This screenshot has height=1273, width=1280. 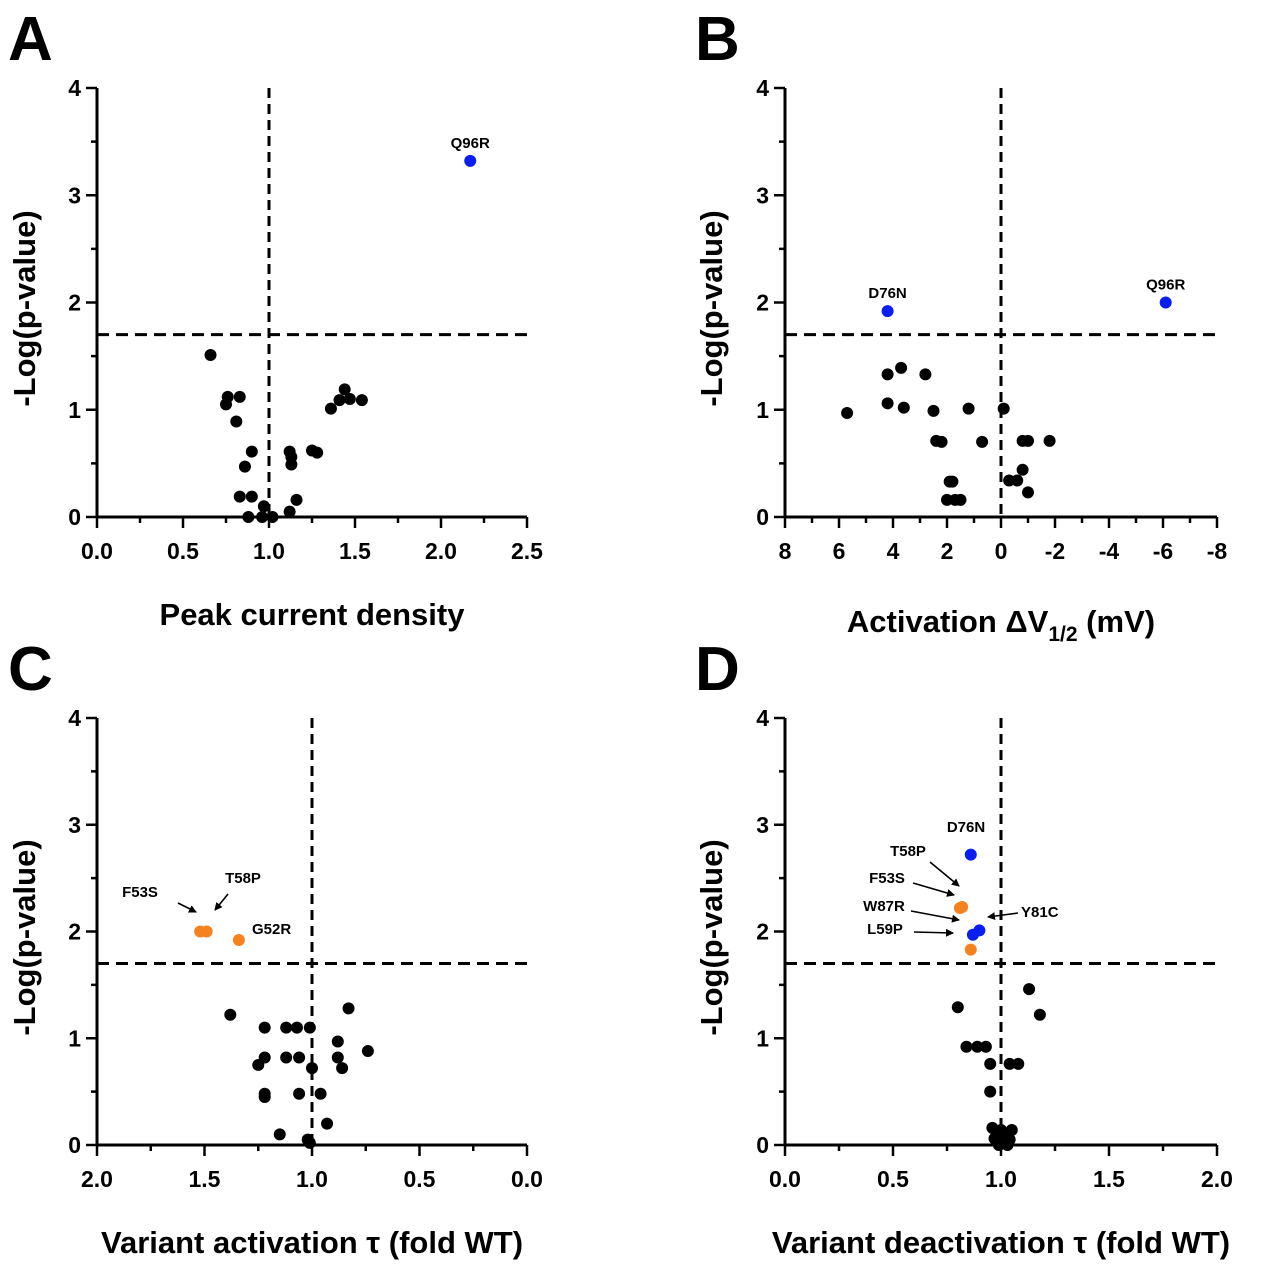 I want to click on point-label: F53S, so click(x=140, y=892).